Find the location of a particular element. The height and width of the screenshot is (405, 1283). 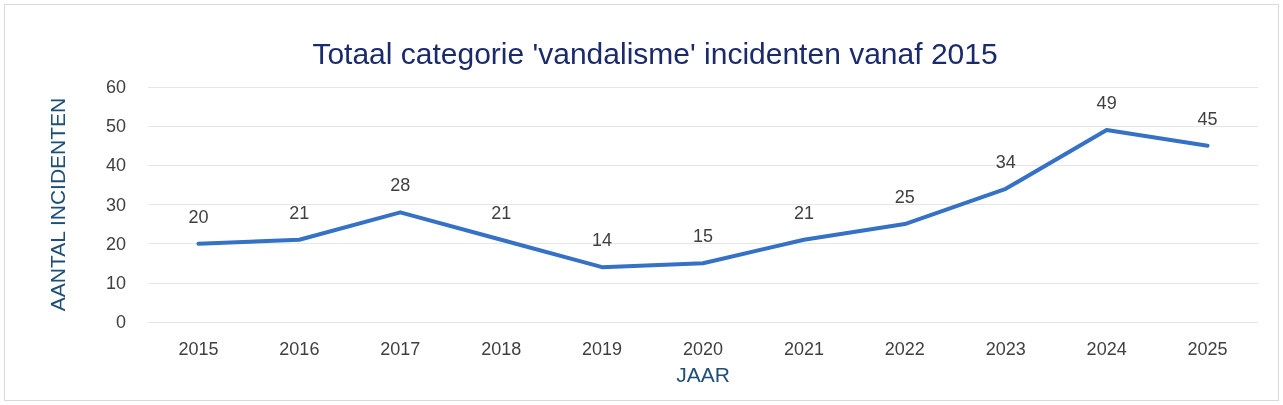

chart-title: Totaal categorie 'vandalisme' incidenten vanaf 2015 is located at coordinates (655, 53).